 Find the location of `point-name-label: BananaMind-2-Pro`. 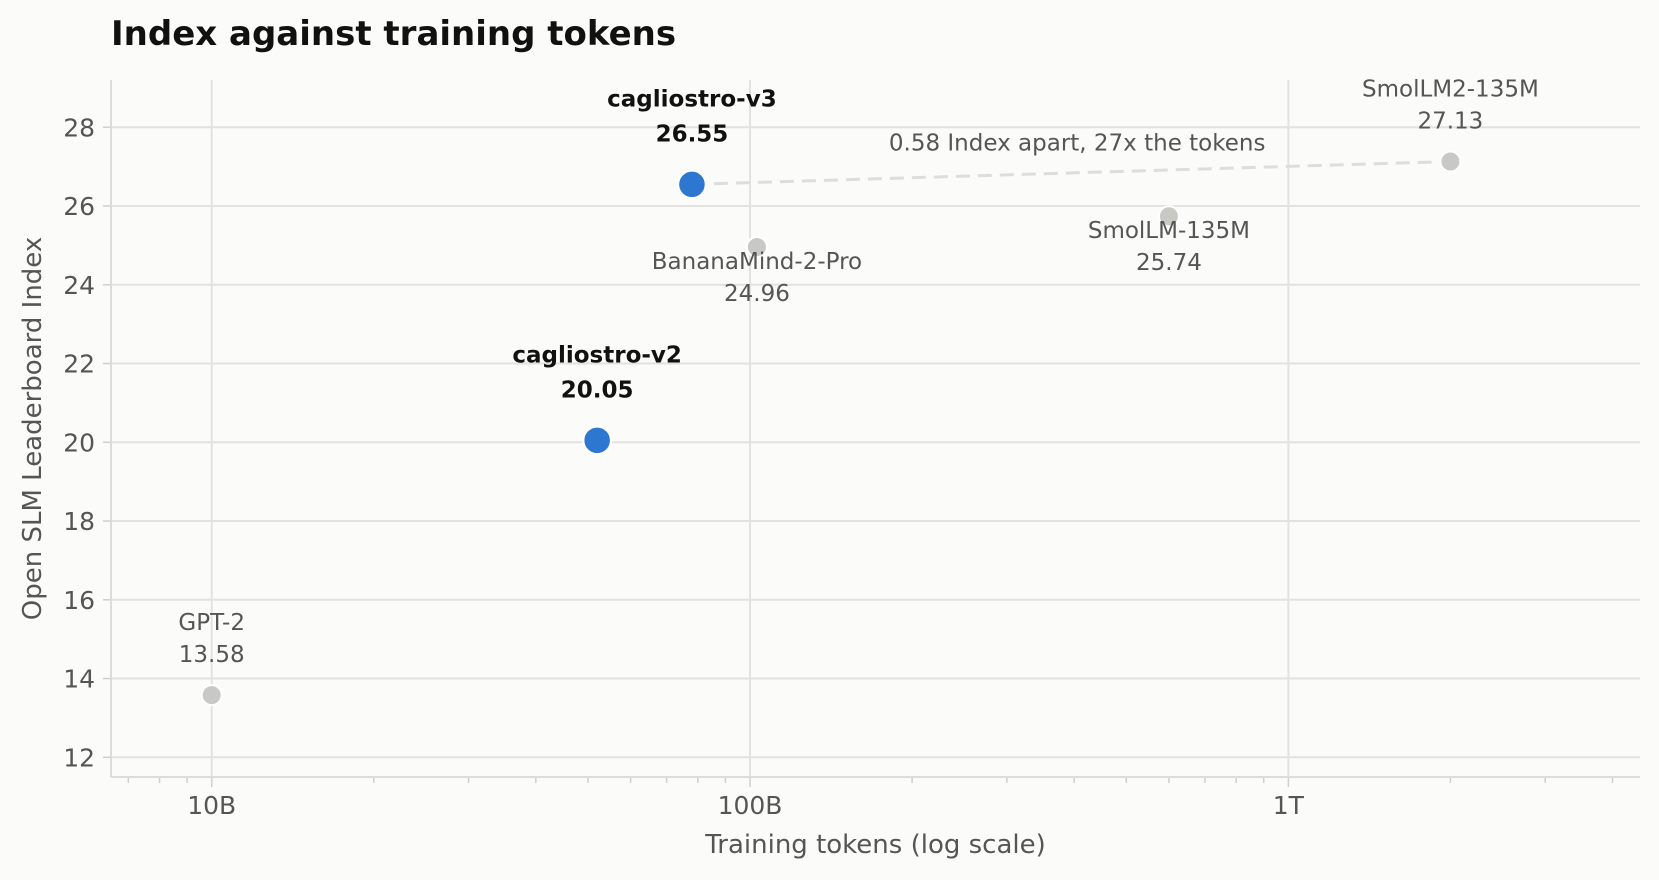

point-name-label: BananaMind-2-Pro is located at coordinates (757, 262).